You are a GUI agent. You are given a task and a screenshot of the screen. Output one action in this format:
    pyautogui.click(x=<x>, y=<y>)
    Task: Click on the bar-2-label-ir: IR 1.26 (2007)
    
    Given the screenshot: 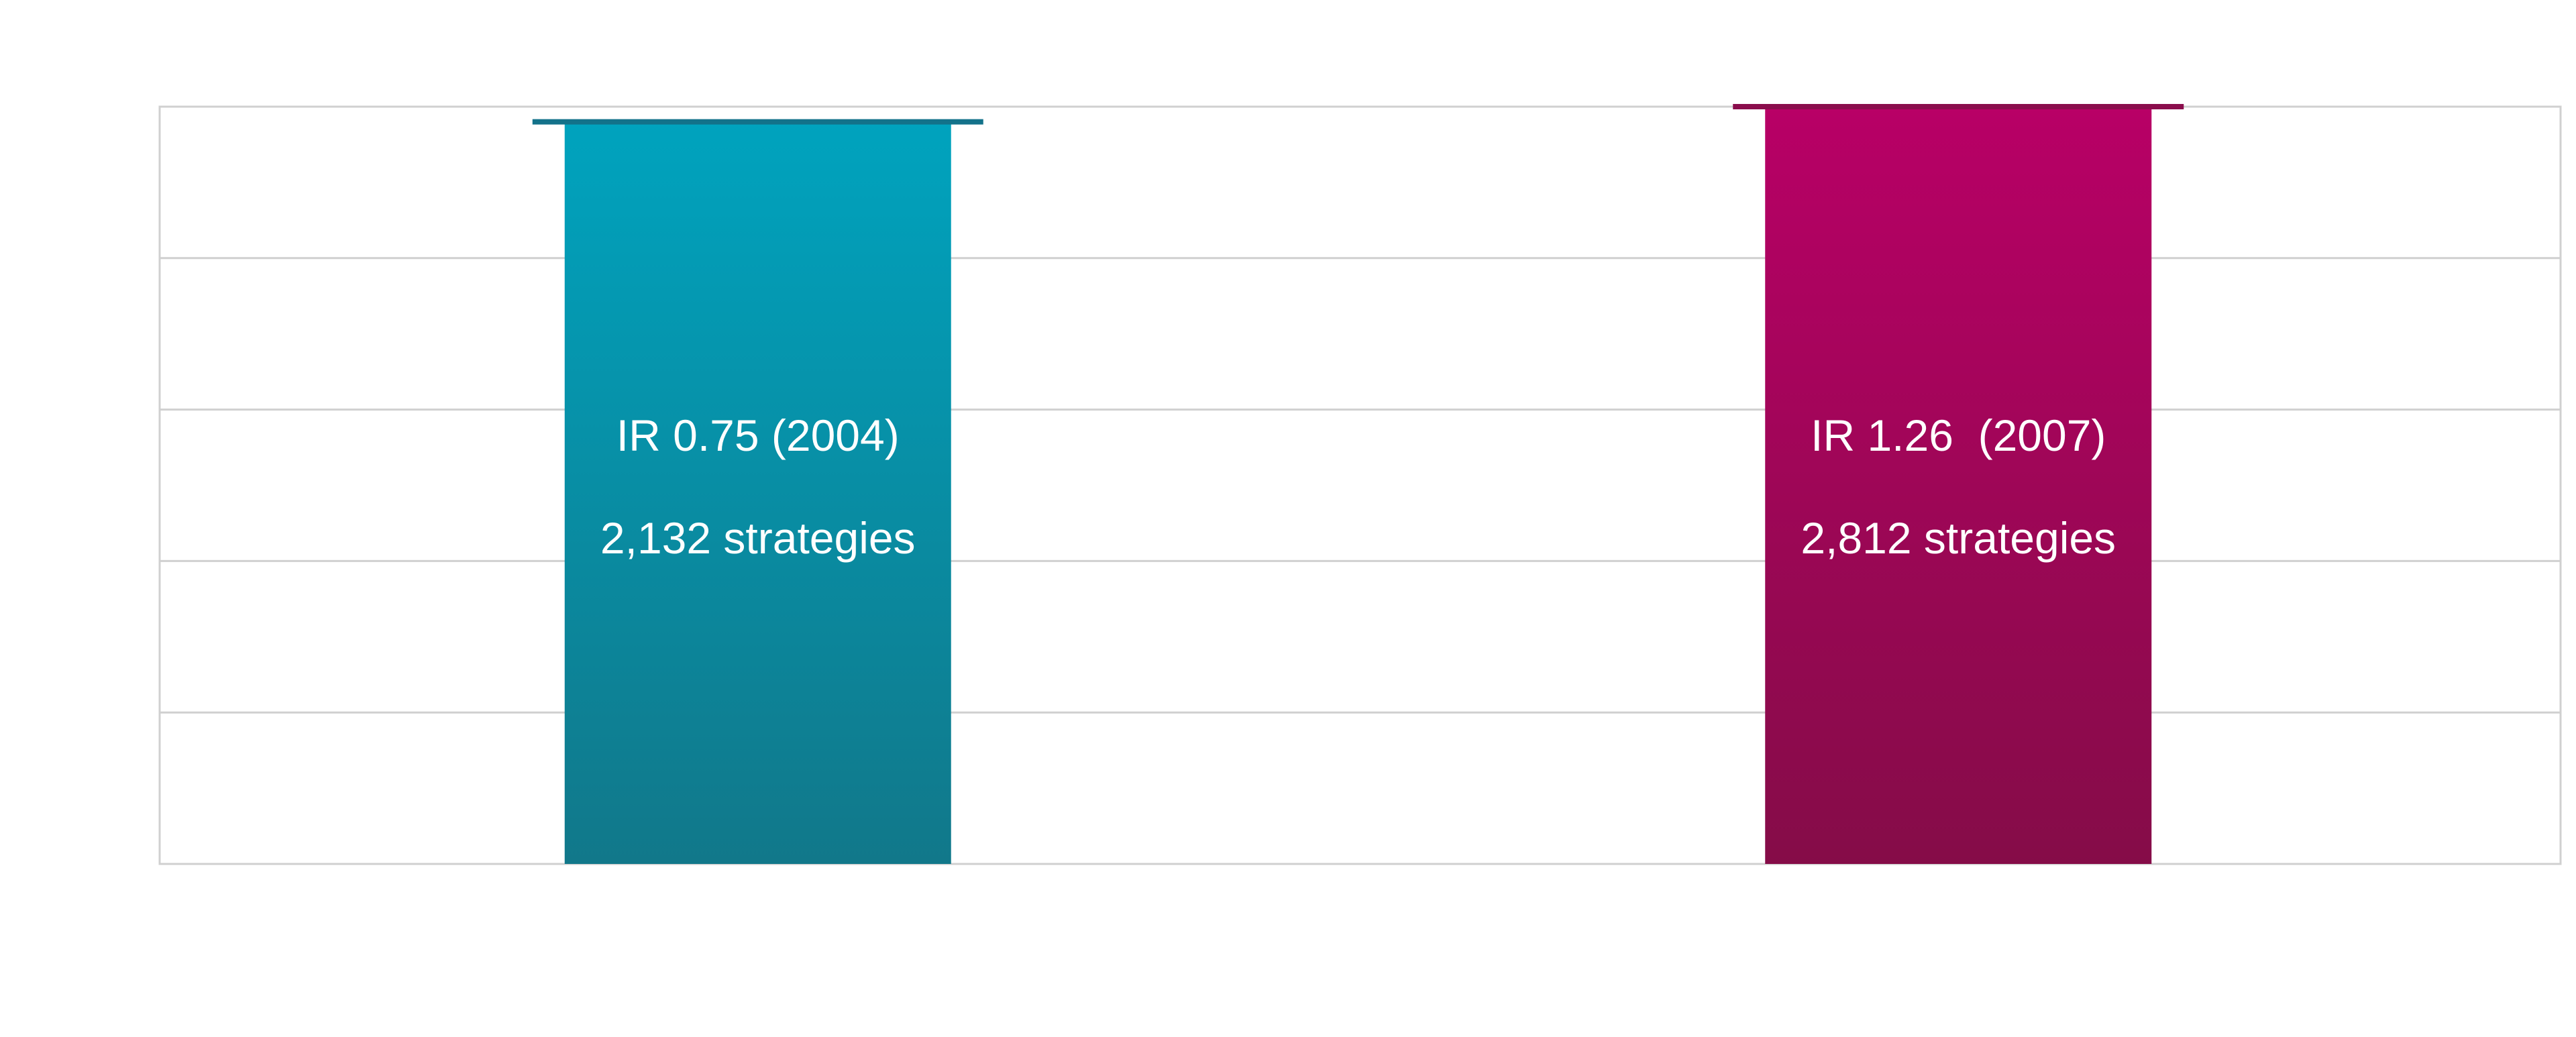 What is the action you would take?
    pyautogui.click(x=1958, y=436)
    